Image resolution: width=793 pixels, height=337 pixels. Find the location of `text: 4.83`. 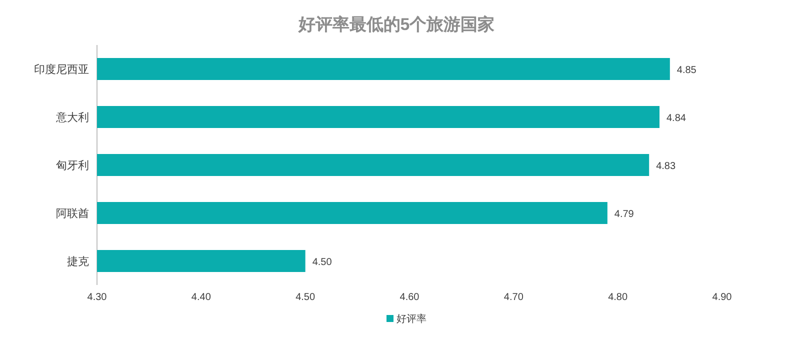

text: 4.83 is located at coordinates (666, 166).